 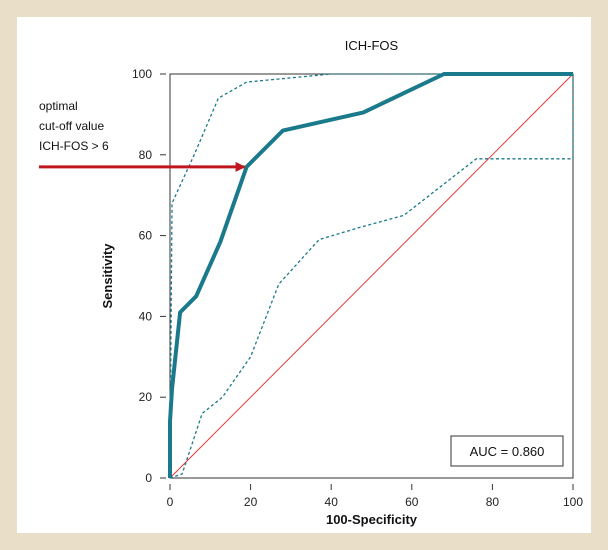 I want to click on cutoff-annotation: optimal cut-off value ICH-FOS > 6, so click(x=142, y=135).